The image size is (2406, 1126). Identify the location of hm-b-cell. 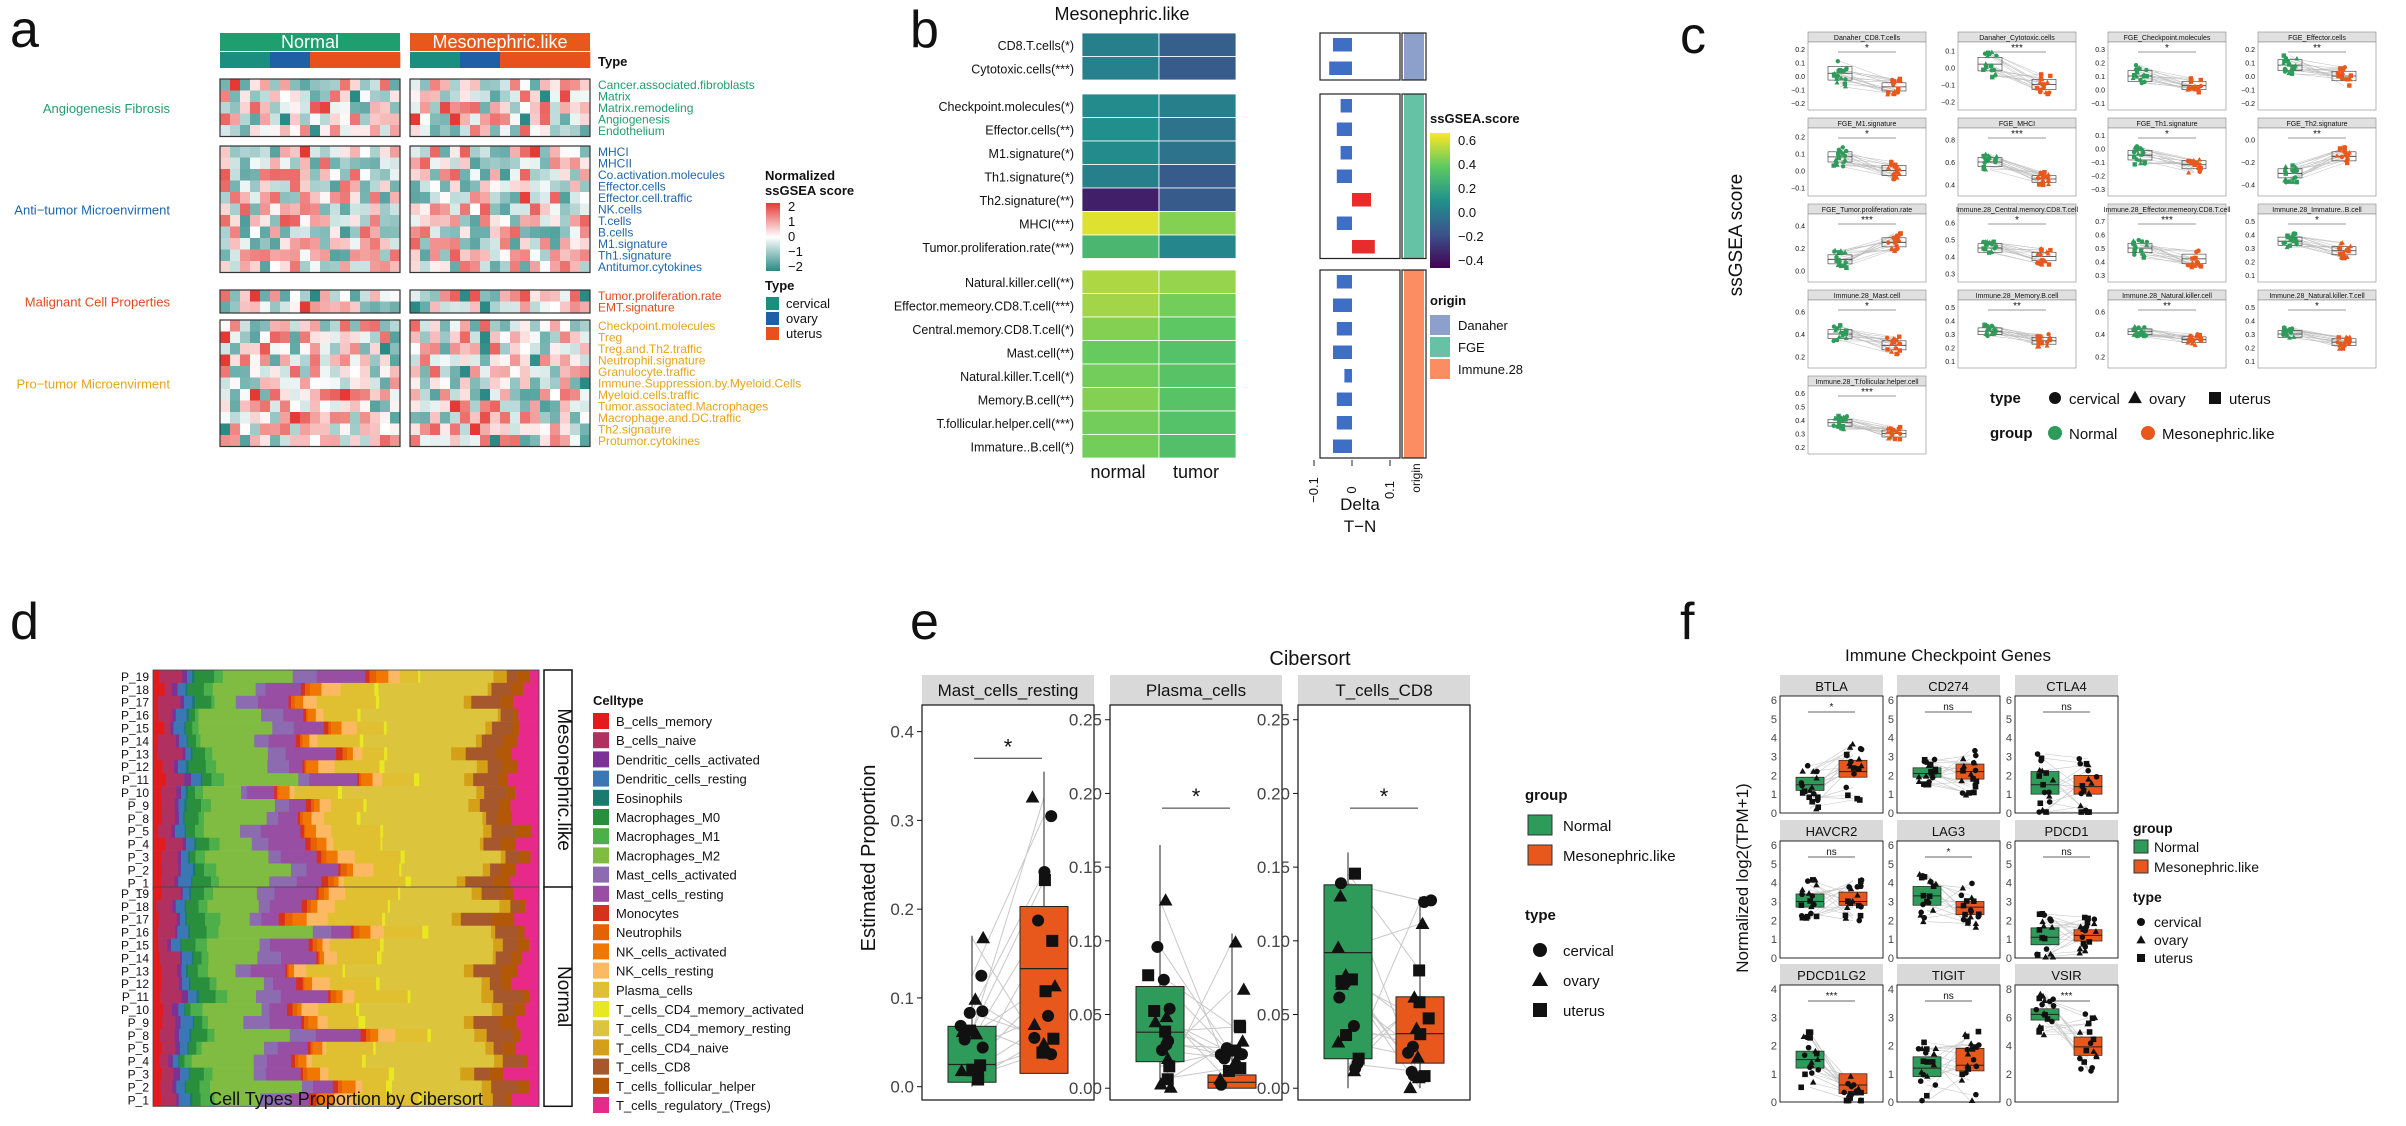
(1120, 129).